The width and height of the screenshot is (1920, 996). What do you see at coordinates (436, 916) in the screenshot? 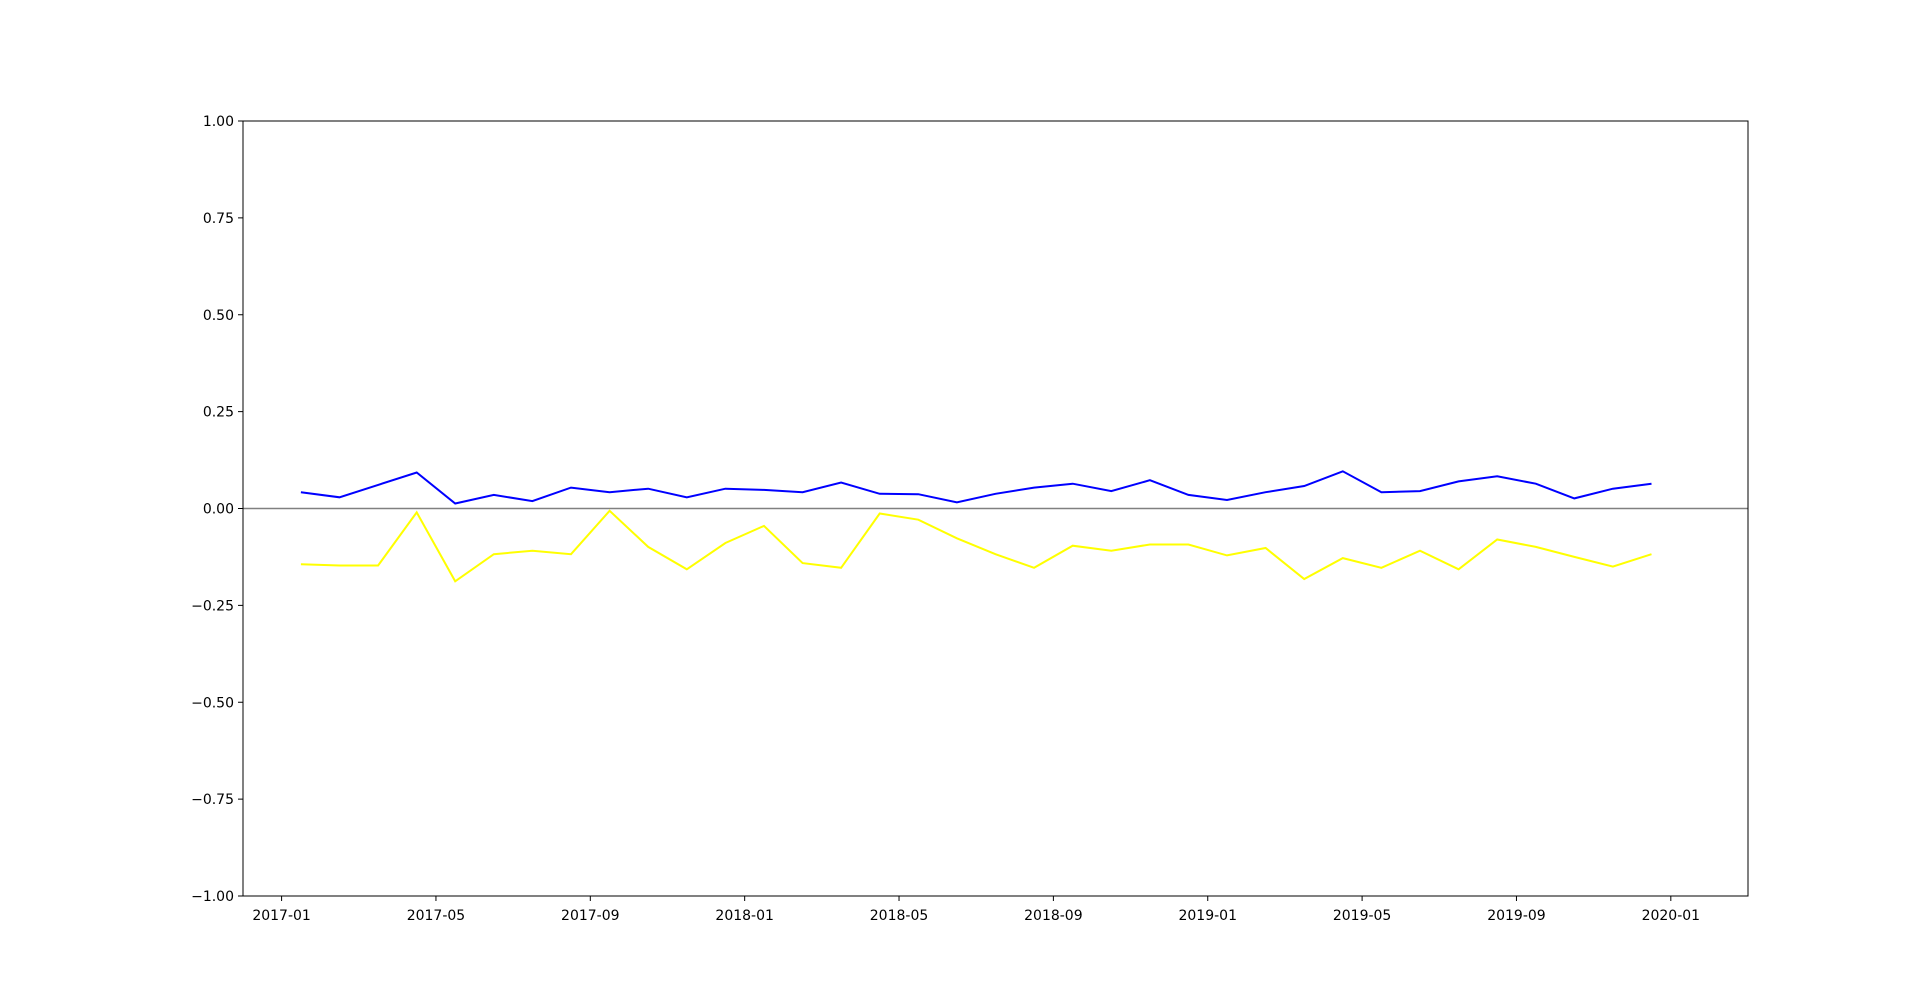
I see `x-tick-label: 2017-05` at bounding box center [436, 916].